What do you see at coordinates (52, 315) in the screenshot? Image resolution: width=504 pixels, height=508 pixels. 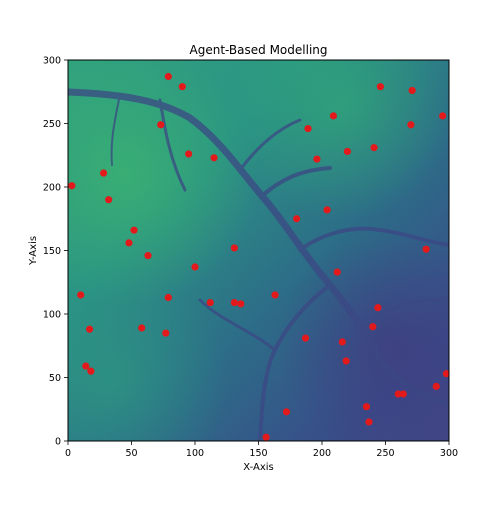 I see `y-tick-label: 100` at bounding box center [52, 315].